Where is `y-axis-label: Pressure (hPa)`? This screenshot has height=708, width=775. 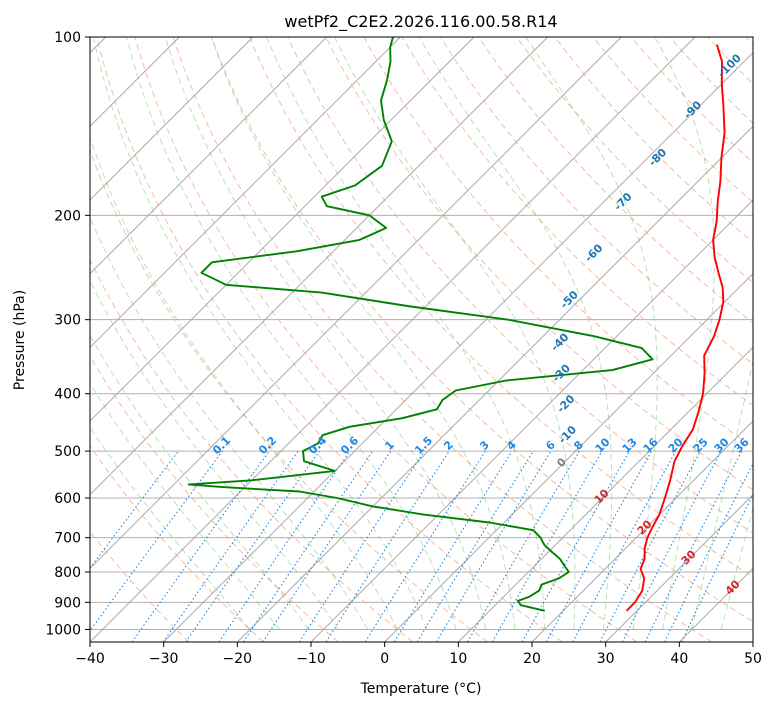 y-axis-label: Pressure (hPa) is located at coordinates (20, 340).